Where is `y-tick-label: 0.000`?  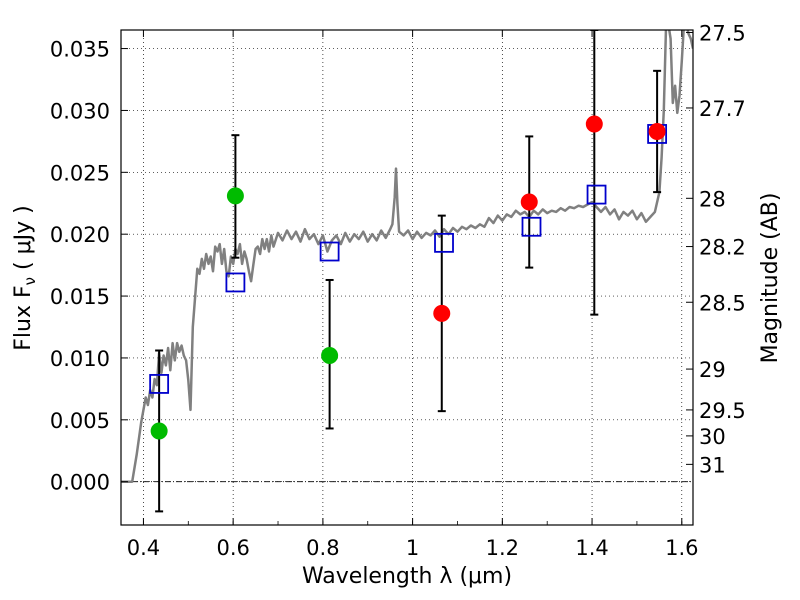 y-tick-label: 0.000 is located at coordinates (80, 483).